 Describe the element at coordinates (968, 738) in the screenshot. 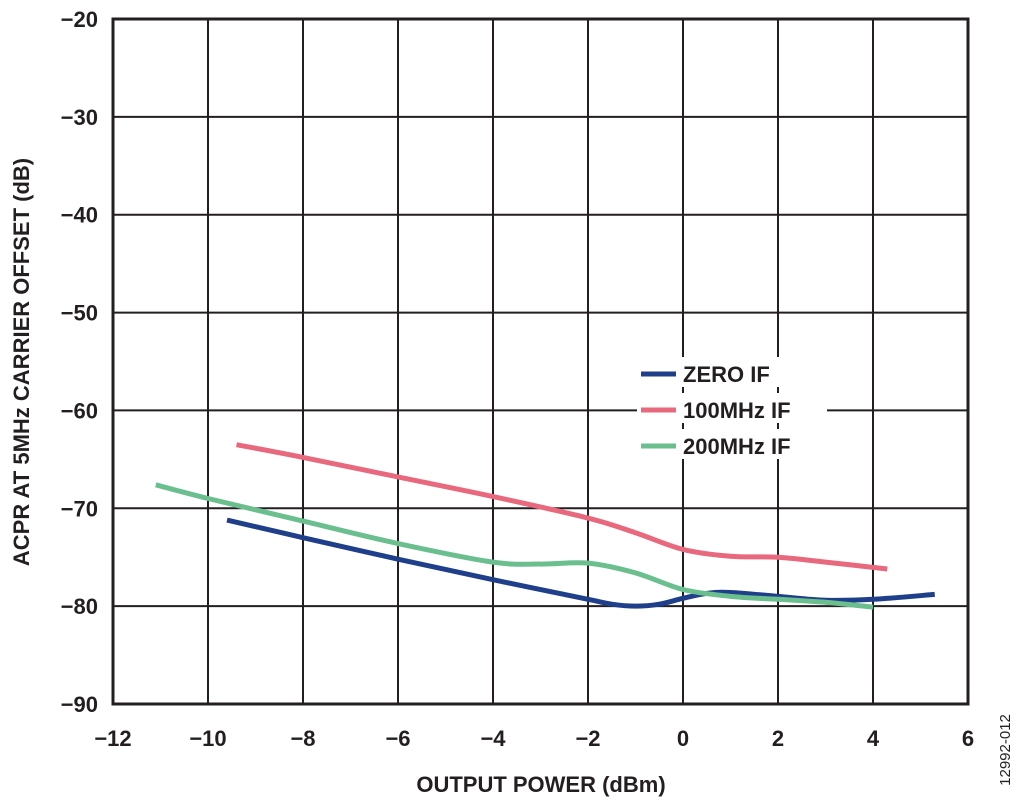

I see `x-tick-label: 6` at that location.